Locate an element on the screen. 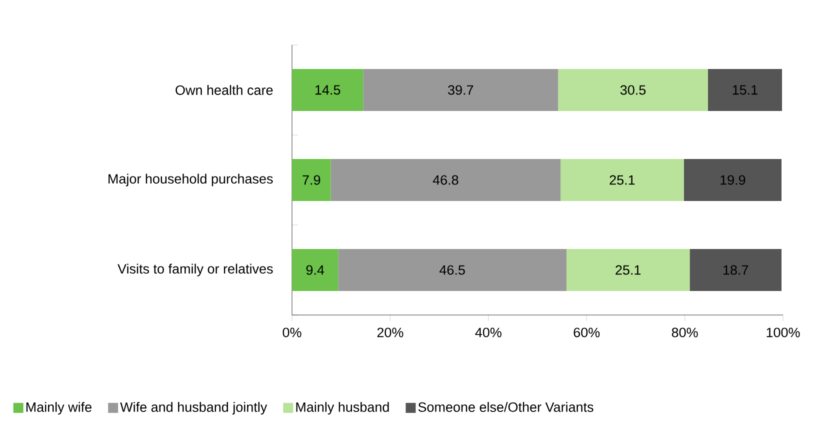  data-label: 9.4 is located at coordinates (315, 270).